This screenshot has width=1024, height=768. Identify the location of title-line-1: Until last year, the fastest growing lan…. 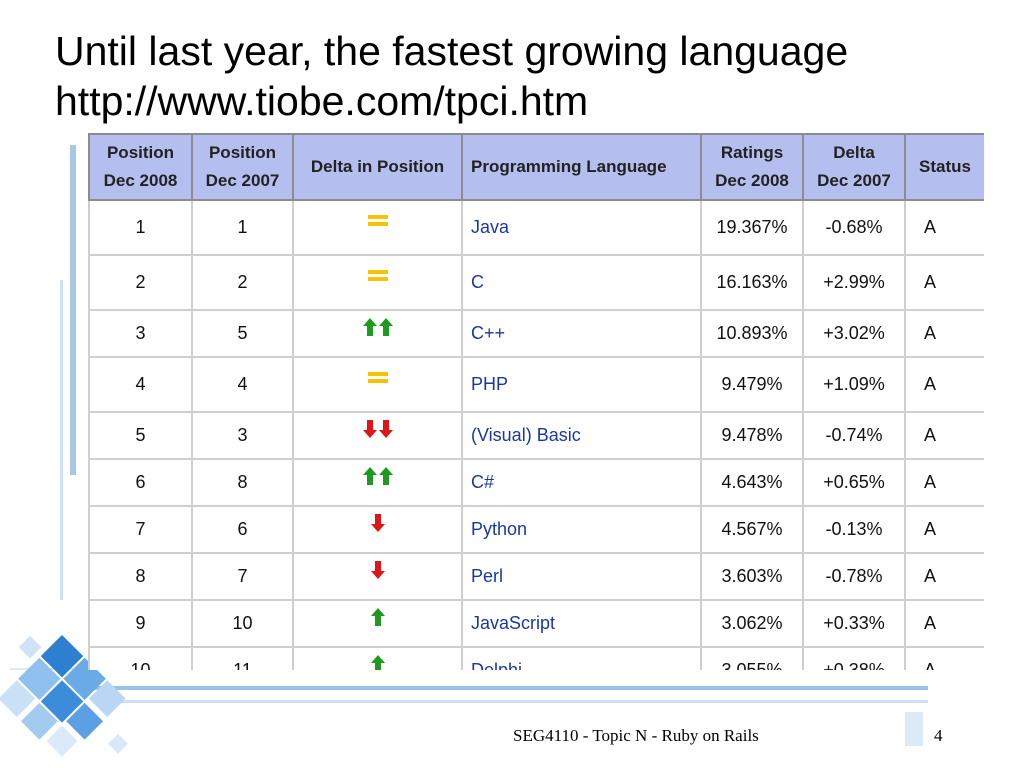
(452, 51).